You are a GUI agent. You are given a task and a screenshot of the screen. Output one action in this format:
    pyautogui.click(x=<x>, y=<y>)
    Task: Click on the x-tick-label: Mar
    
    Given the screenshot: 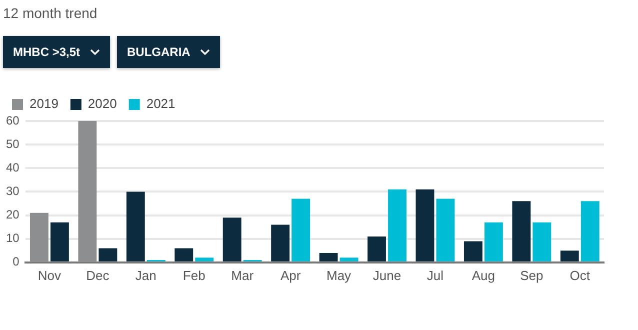 What is the action you would take?
    pyautogui.click(x=242, y=275)
    